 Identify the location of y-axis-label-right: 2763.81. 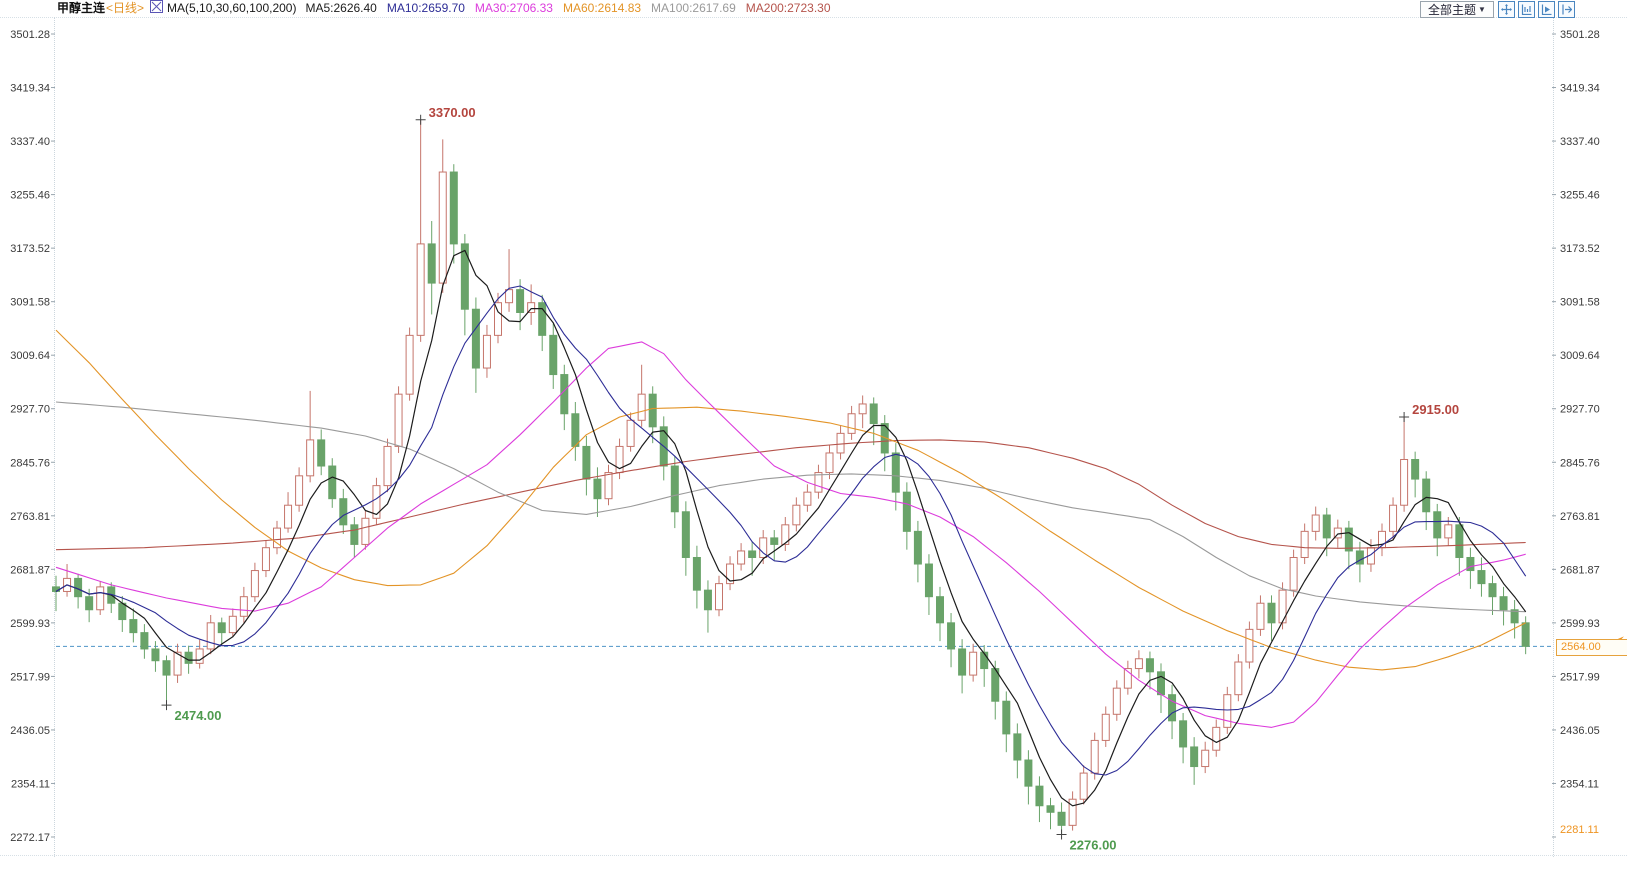
(1580, 517).